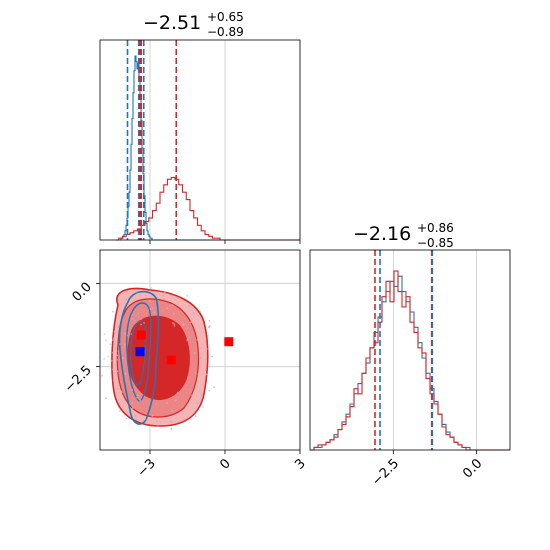  What do you see at coordinates (472, 468) in the screenshot?
I see `x-tick-label: 0.0` at bounding box center [472, 468].